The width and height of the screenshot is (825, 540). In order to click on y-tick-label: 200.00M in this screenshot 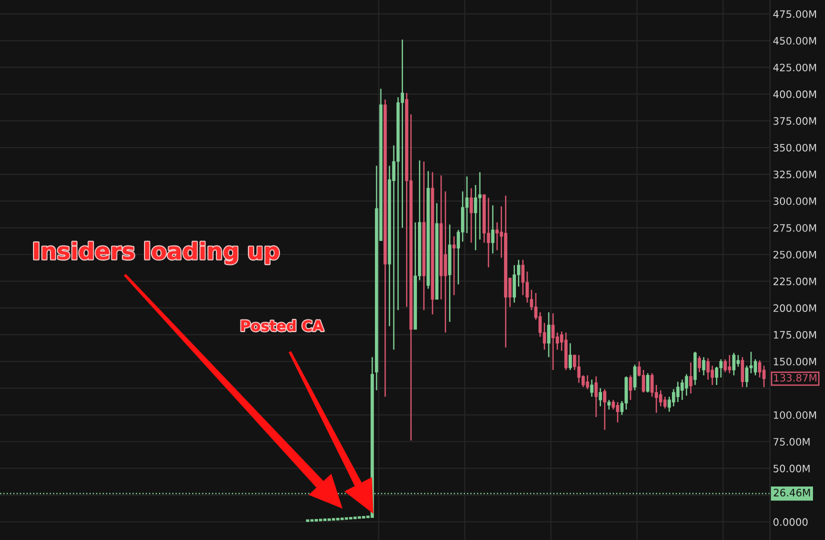, I will do `click(795, 308)`.